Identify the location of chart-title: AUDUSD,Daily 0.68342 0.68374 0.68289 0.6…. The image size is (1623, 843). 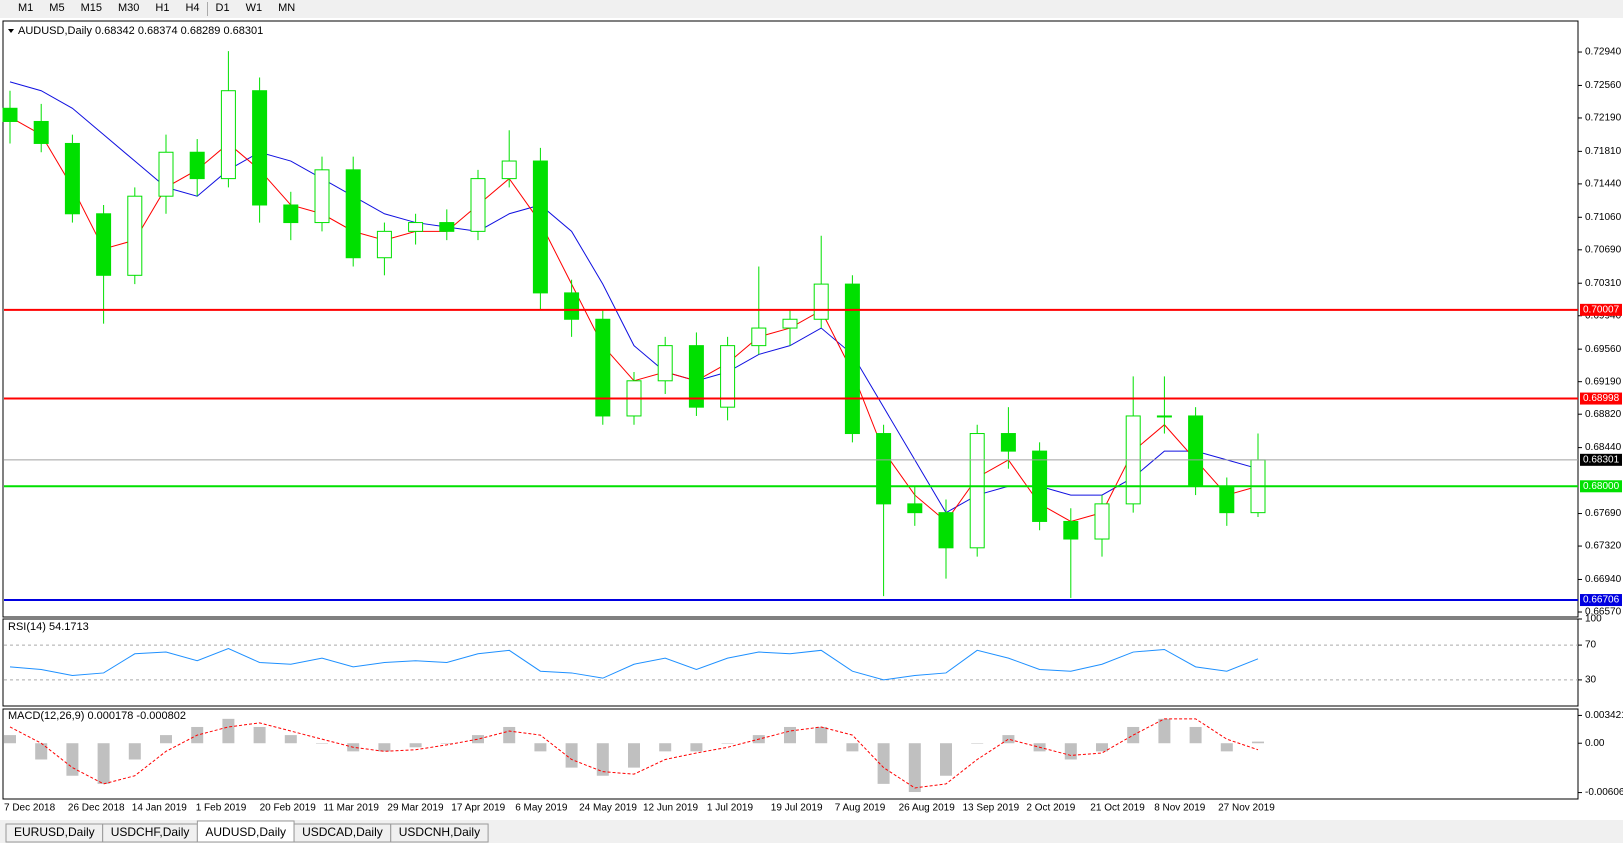
(140, 31).